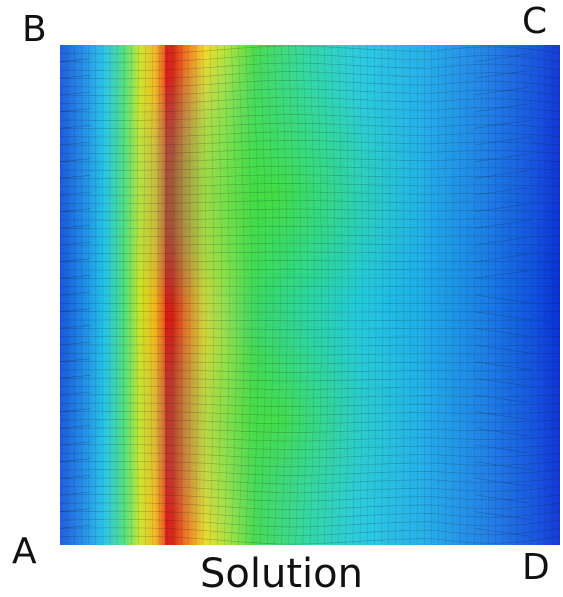 This screenshot has width=563, height=597. Describe the element at coordinates (34, 30) in the screenshot. I see `corner-label-b: B` at that location.